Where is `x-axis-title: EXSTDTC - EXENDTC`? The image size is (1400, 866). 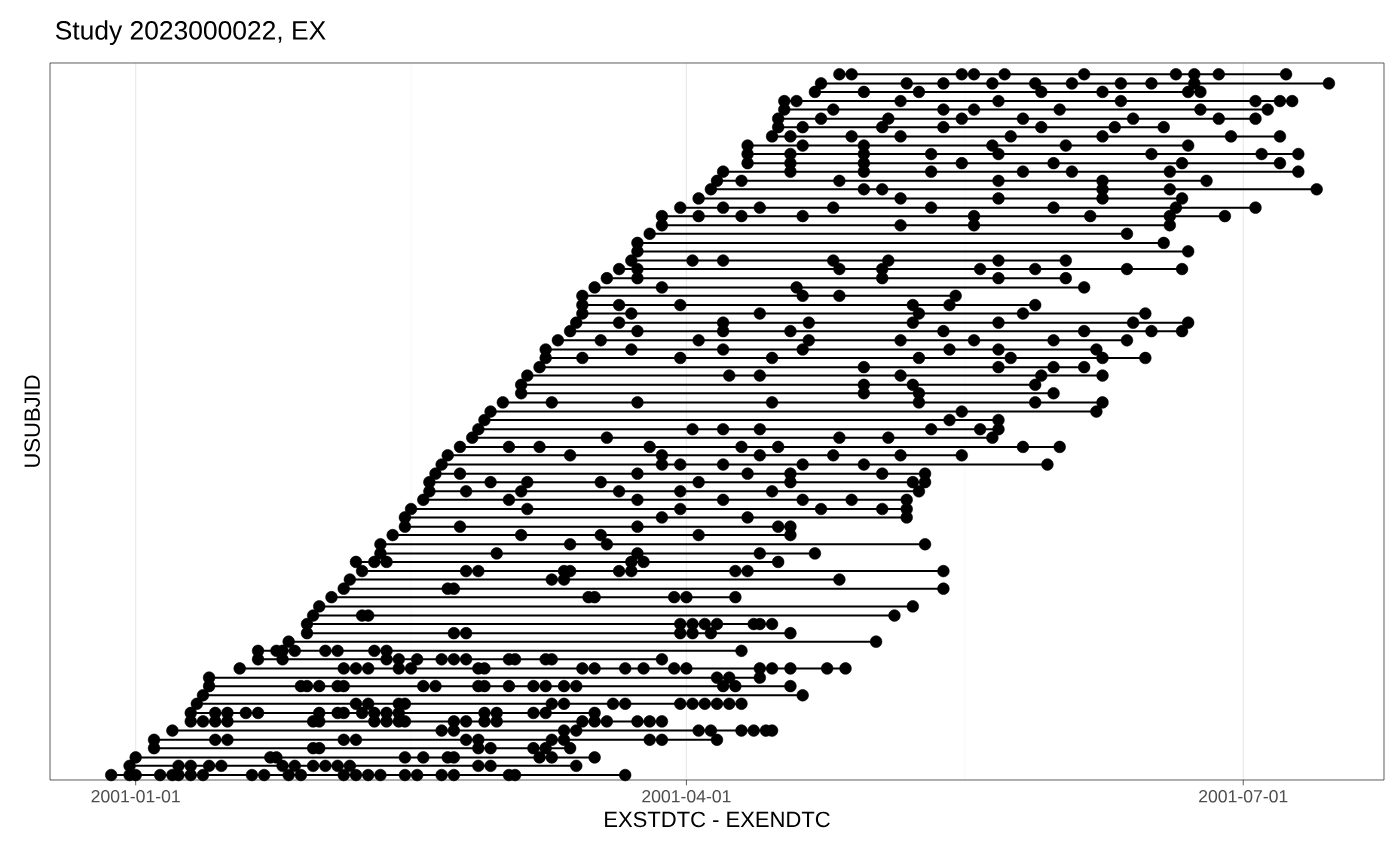
x-axis-title: EXSTDTC - EXENDTC is located at coordinates (717, 819).